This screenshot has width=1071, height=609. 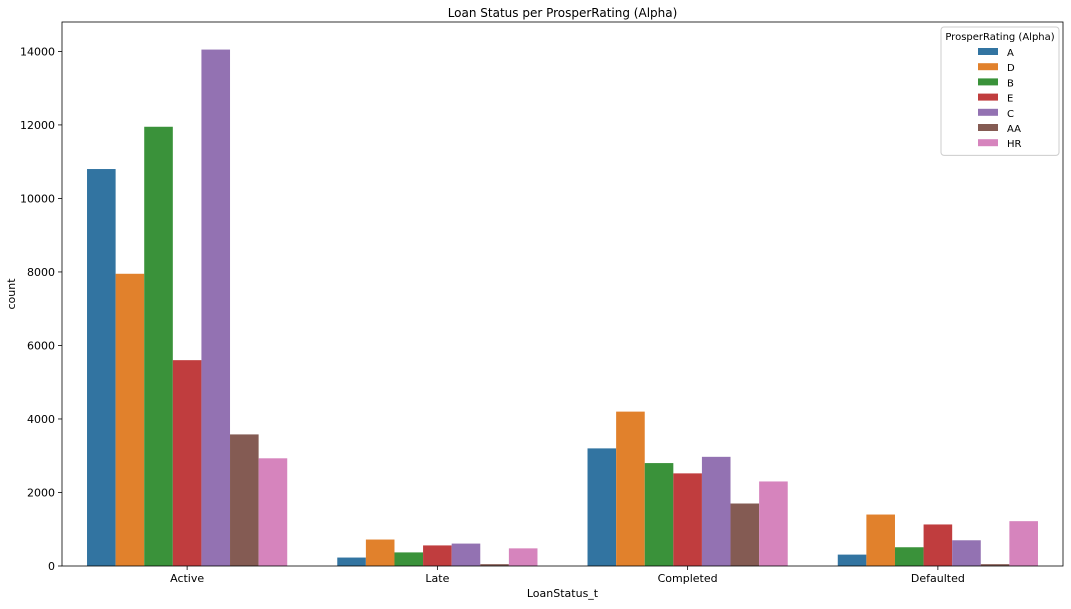 I want to click on y-tick-label: 10000, so click(x=37, y=198).